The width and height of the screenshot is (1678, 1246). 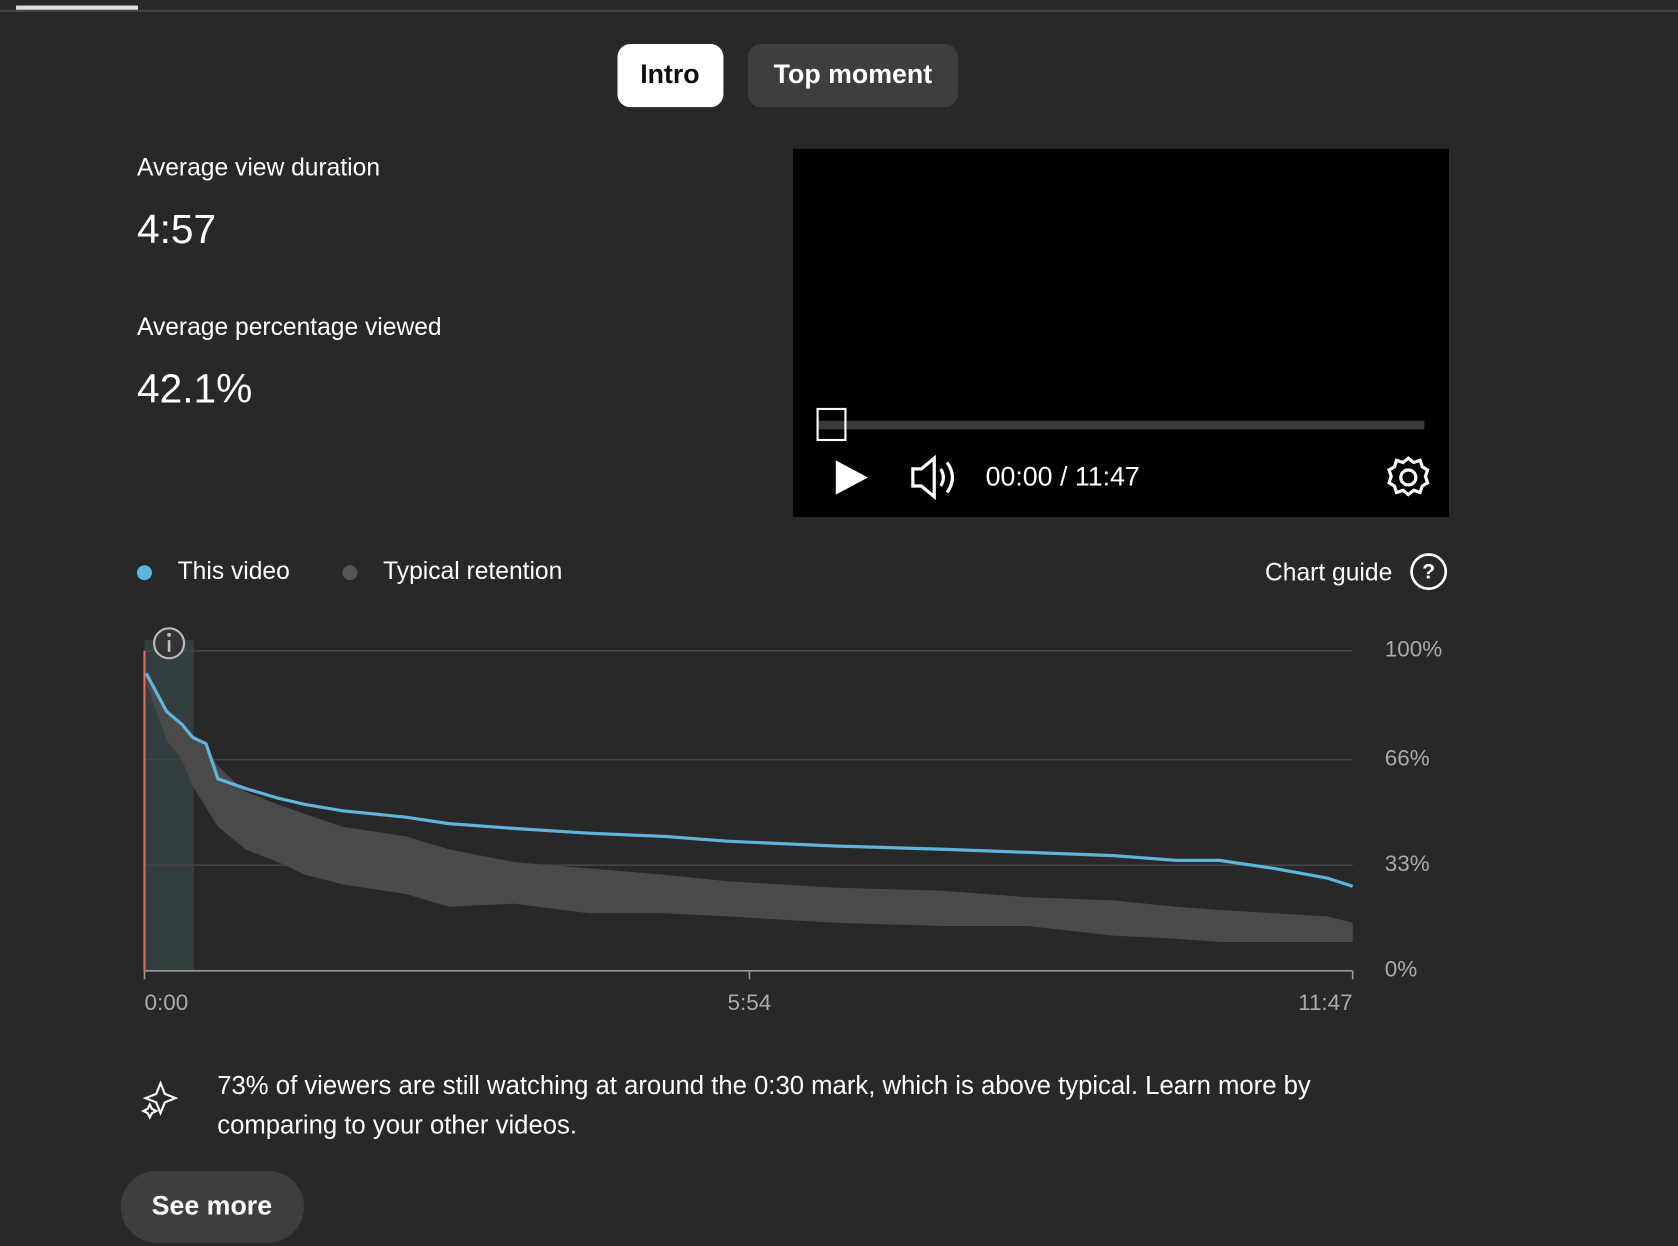 What do you see at coordinates (831, 424) in the screenshot?
I see `progress-handle` at bounding box center [831, 424].